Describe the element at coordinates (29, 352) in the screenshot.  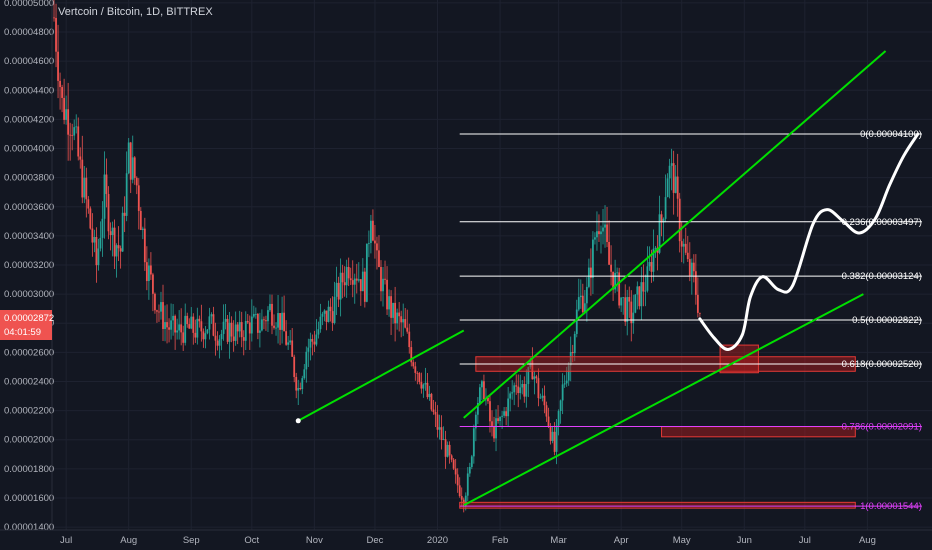
I see `y-tick-label: 0.00002600` at that location.